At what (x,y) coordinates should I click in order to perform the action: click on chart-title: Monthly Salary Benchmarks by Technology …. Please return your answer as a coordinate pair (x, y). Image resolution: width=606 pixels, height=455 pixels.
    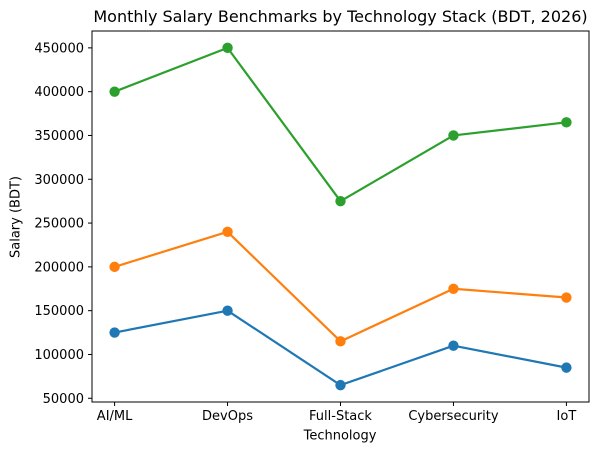
    Looking at the image, I should click on (340, 16).